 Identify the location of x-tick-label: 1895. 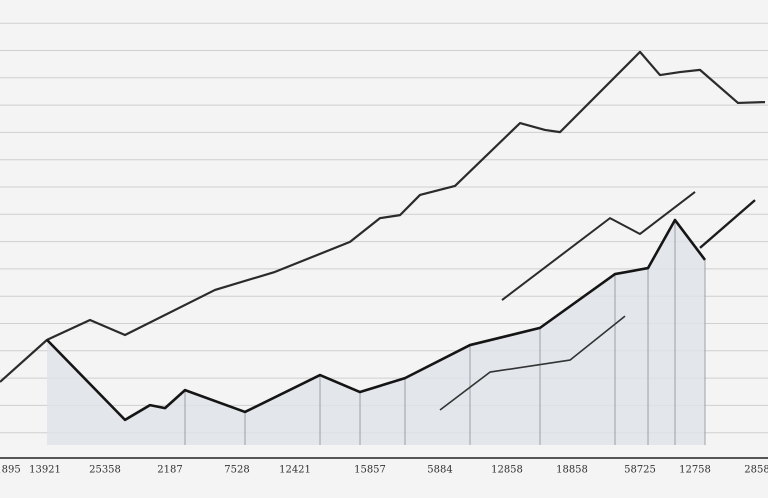
(10, 470).